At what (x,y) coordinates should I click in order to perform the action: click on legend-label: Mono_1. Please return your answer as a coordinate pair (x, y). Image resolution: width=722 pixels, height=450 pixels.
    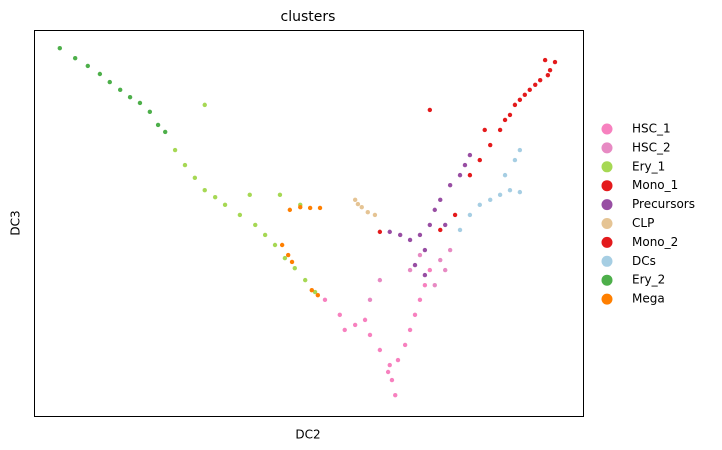
    Looking at the image, I should click on (655, 185).